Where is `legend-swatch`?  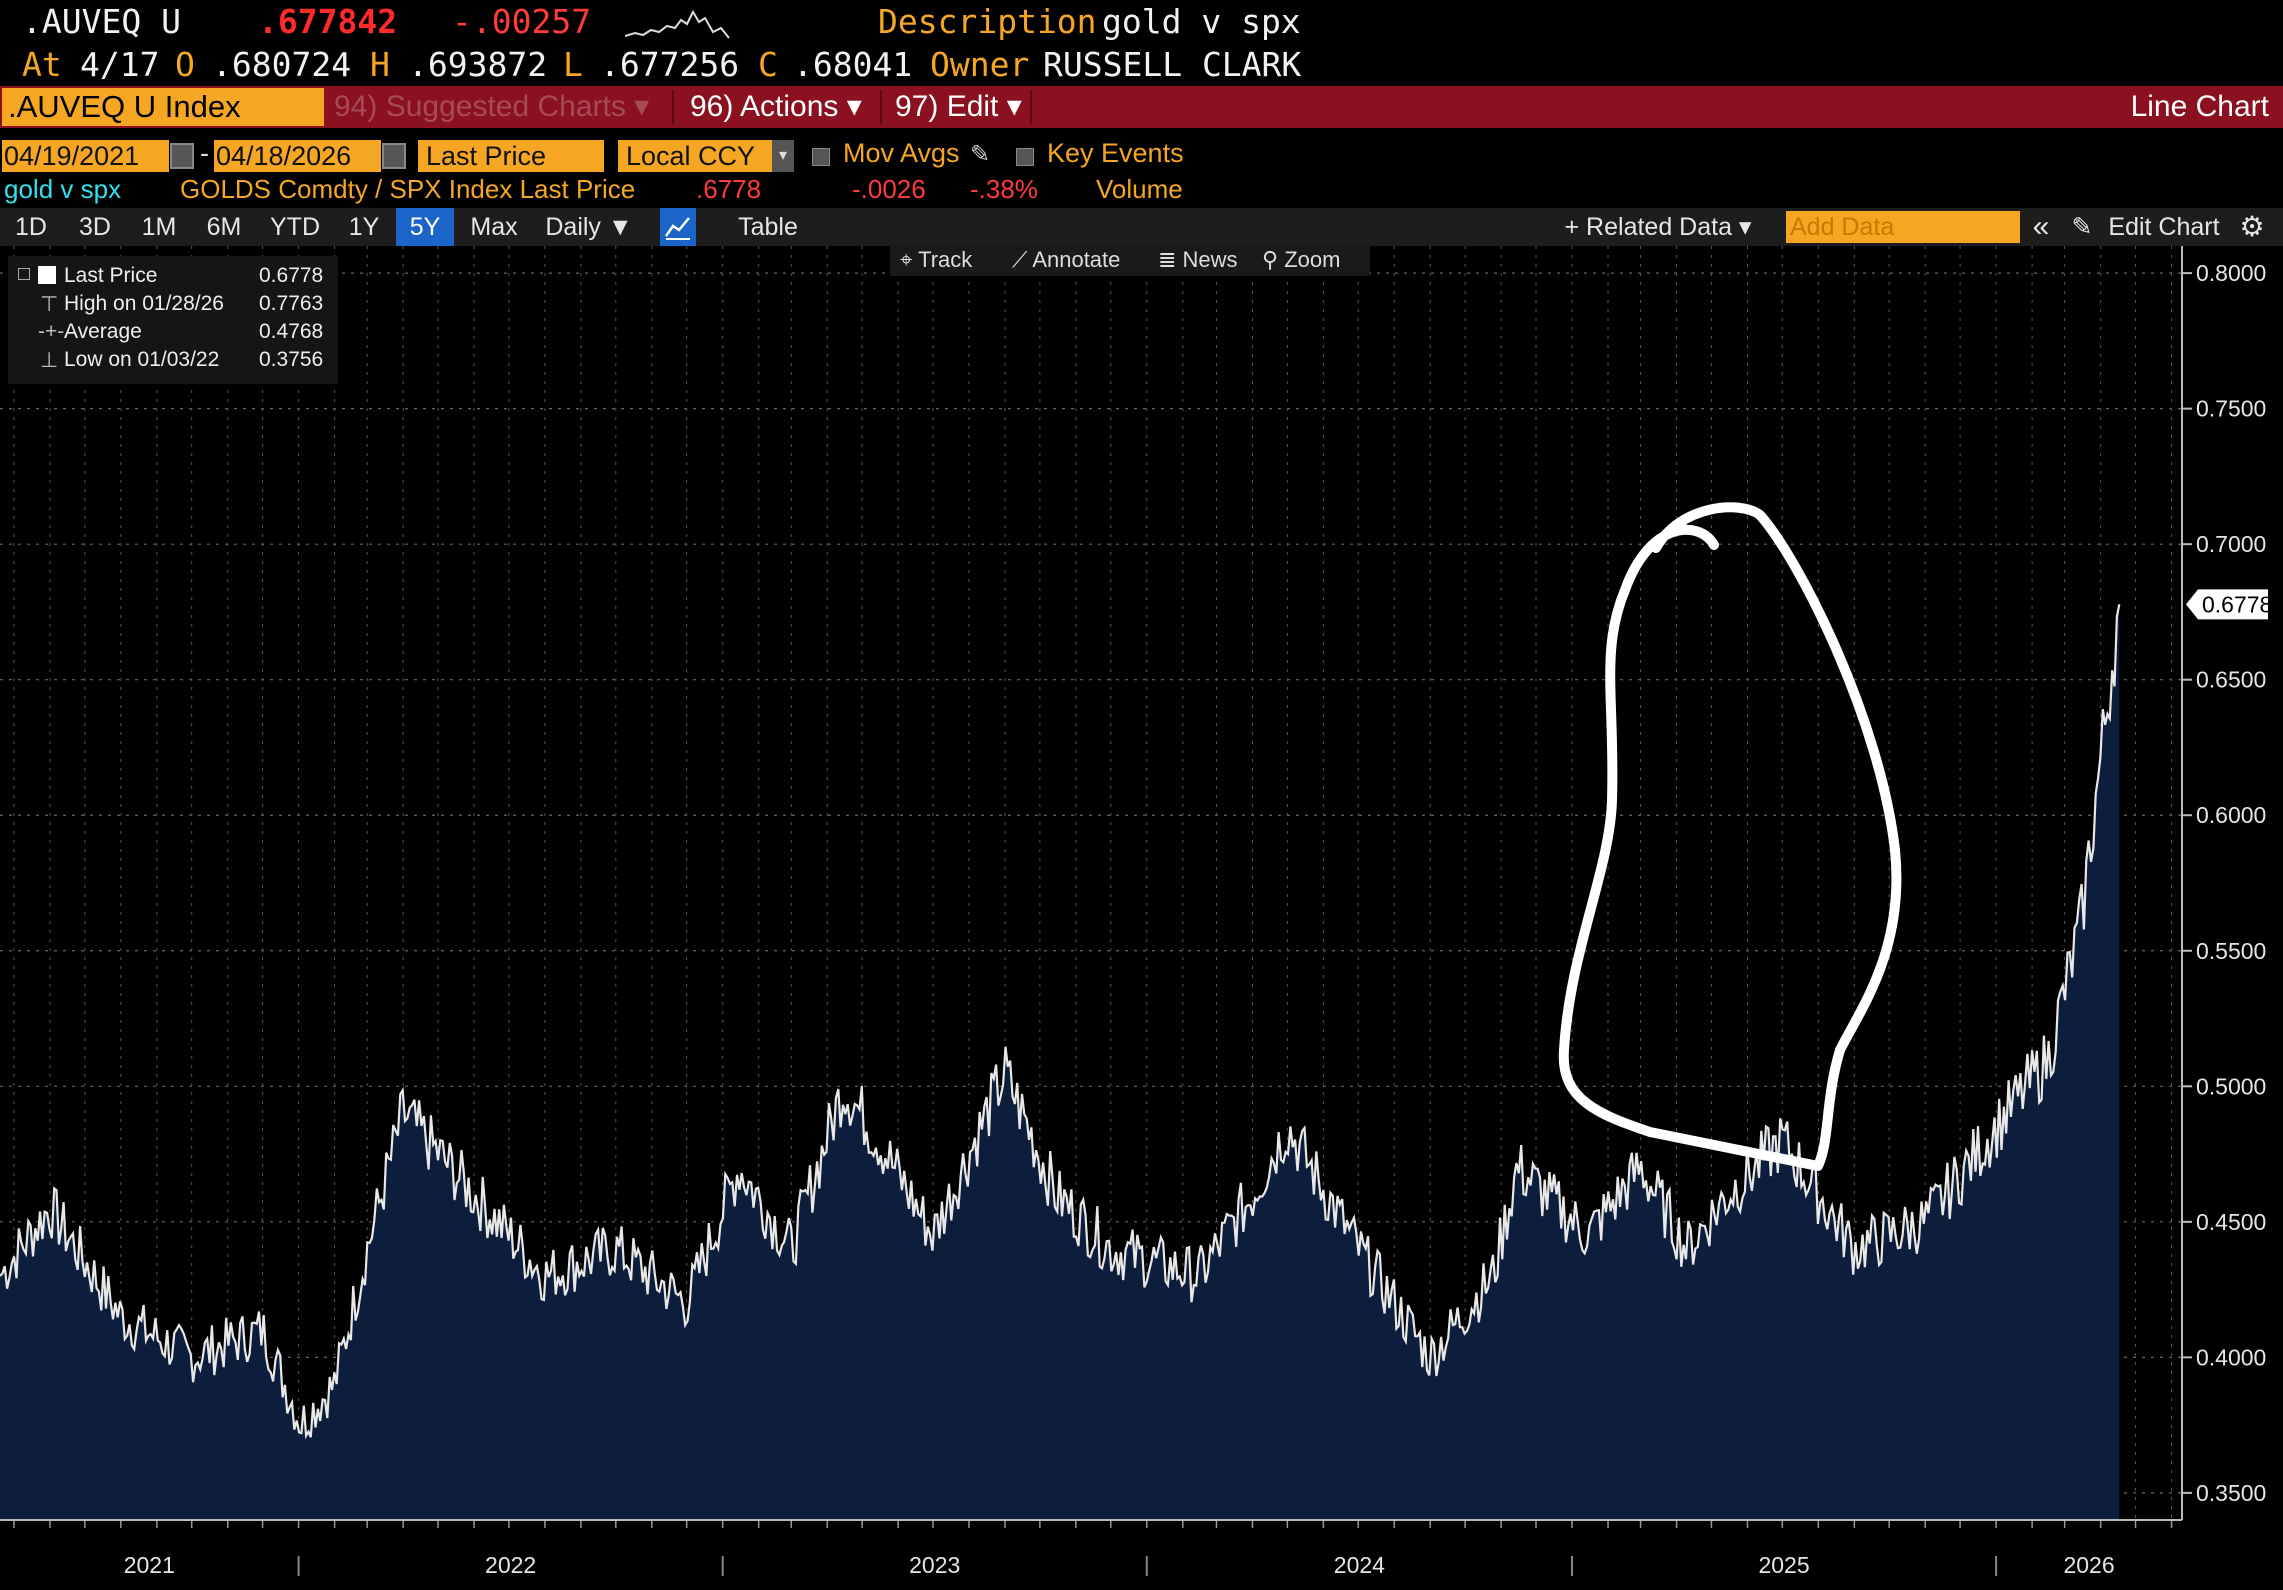 legend-swatch is located at coordinates (47, 275).